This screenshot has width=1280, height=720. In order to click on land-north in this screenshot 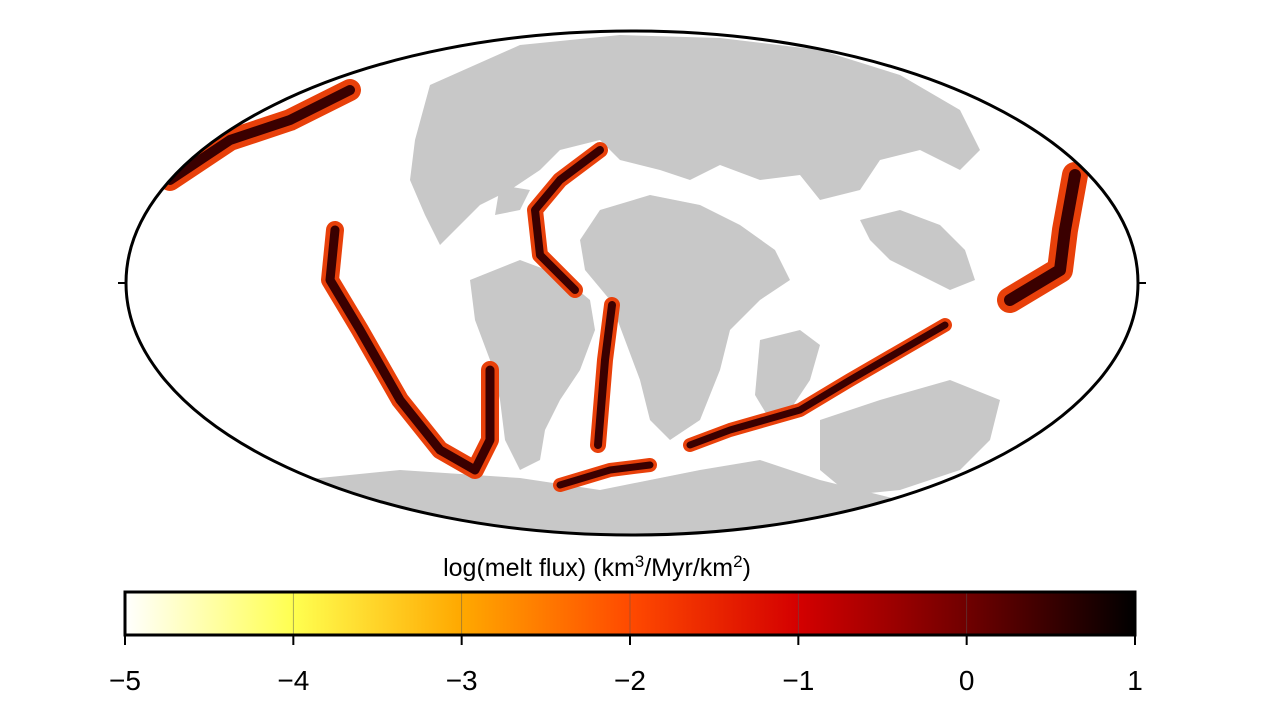, I will do `click(695, 140)`.